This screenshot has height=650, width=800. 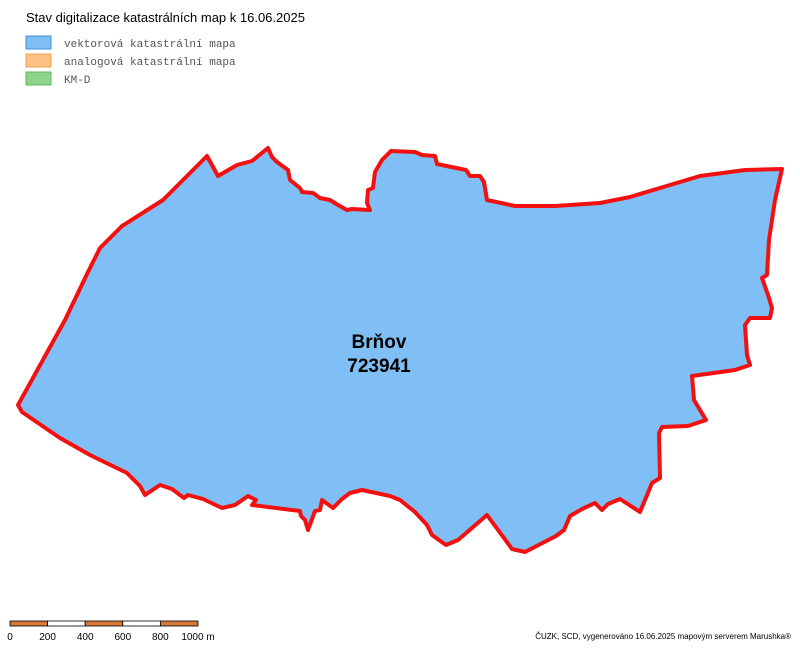 I want to click on scale-label: 1000 m, so click(x=197, y=637).